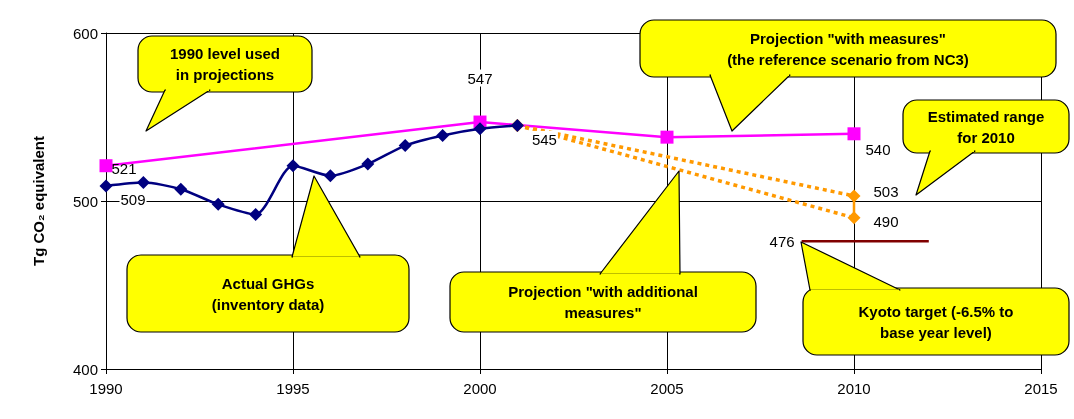 This screenshot has height=419, width=1074. I want to click on data-label: 490, so click(886, 222).